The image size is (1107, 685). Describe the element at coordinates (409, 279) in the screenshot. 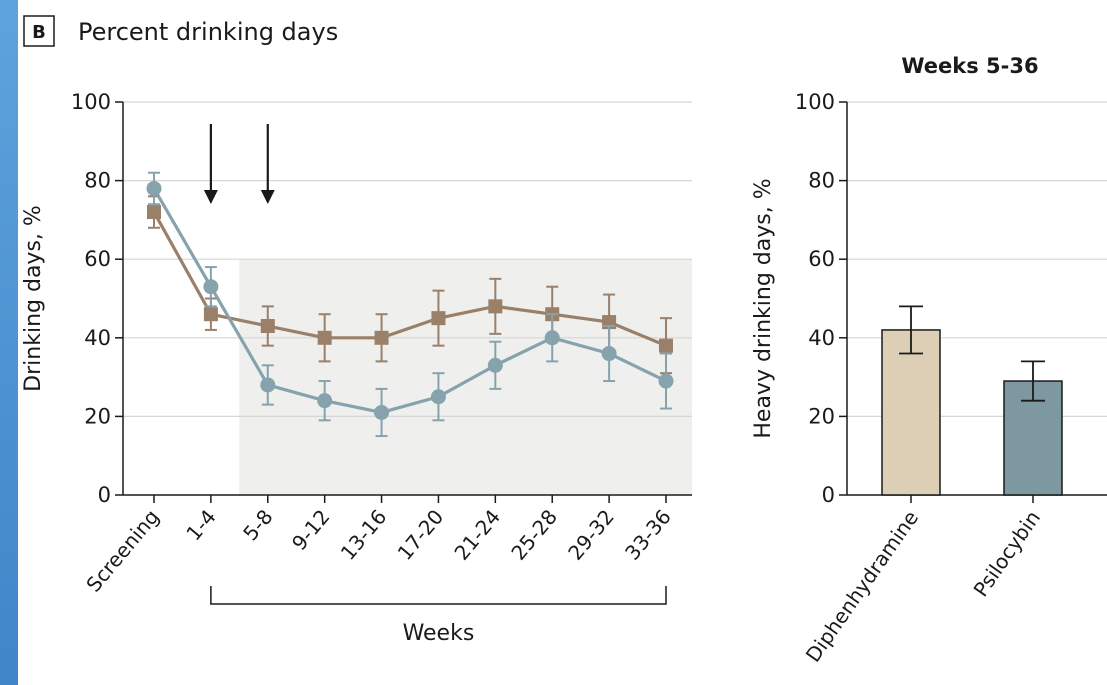

I see `series-line` at that location.